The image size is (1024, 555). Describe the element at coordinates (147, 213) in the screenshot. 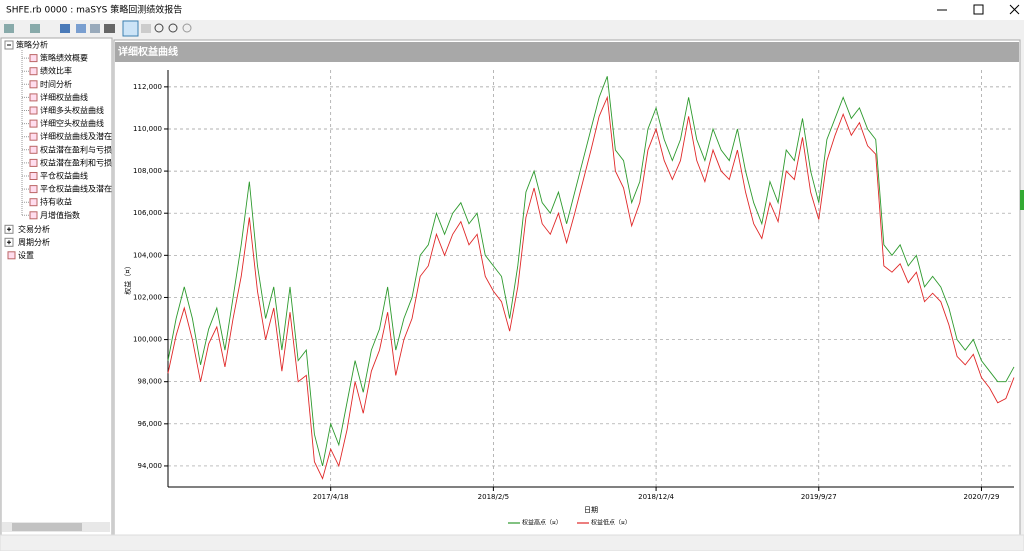

I see `y-tick-label: 106,000` at that location.